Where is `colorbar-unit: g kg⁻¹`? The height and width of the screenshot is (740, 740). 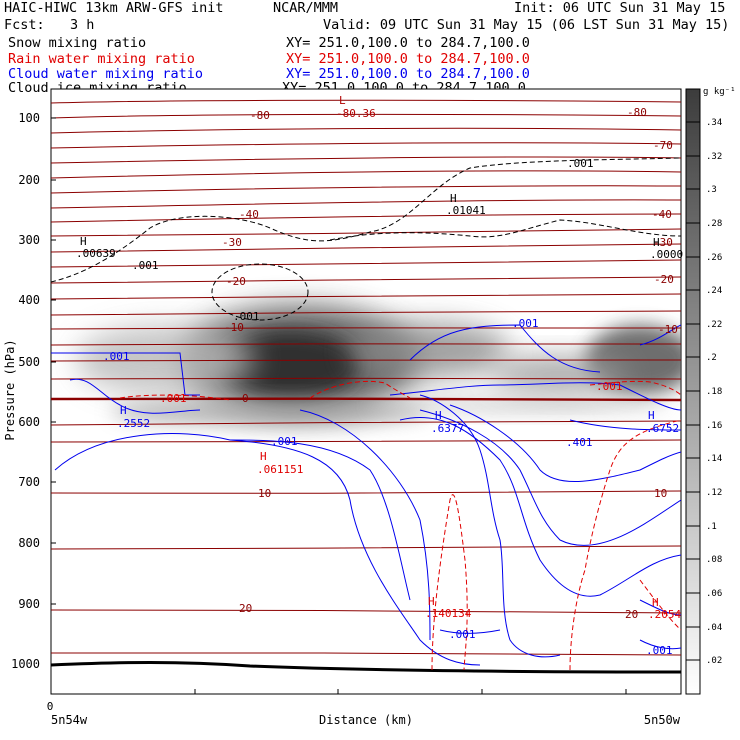
colorbar-unit: g kg⁻¹ is located at coordinates (719, 92).